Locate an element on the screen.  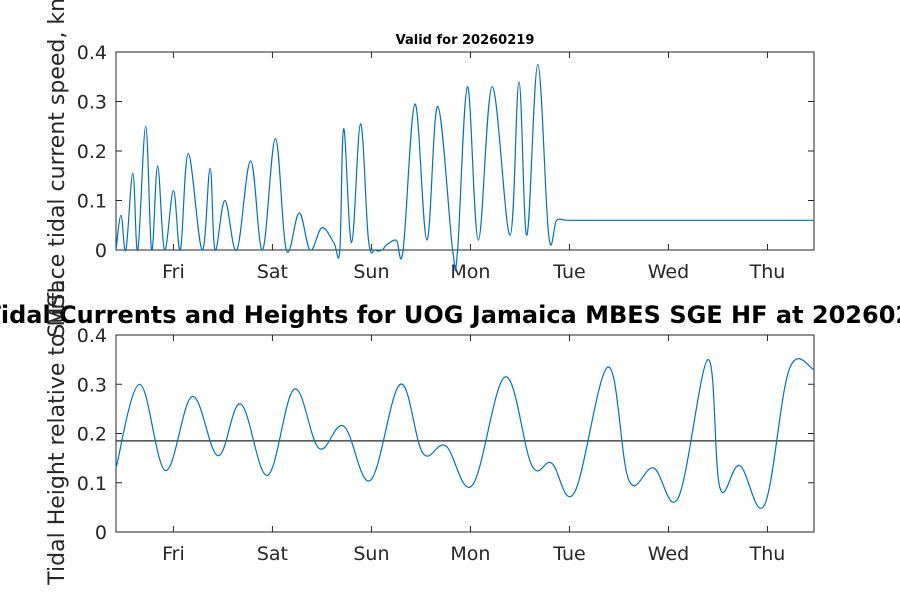
current-speed-ylabel: Surface tidal current speed, knots is located at coordinates (57, 169).